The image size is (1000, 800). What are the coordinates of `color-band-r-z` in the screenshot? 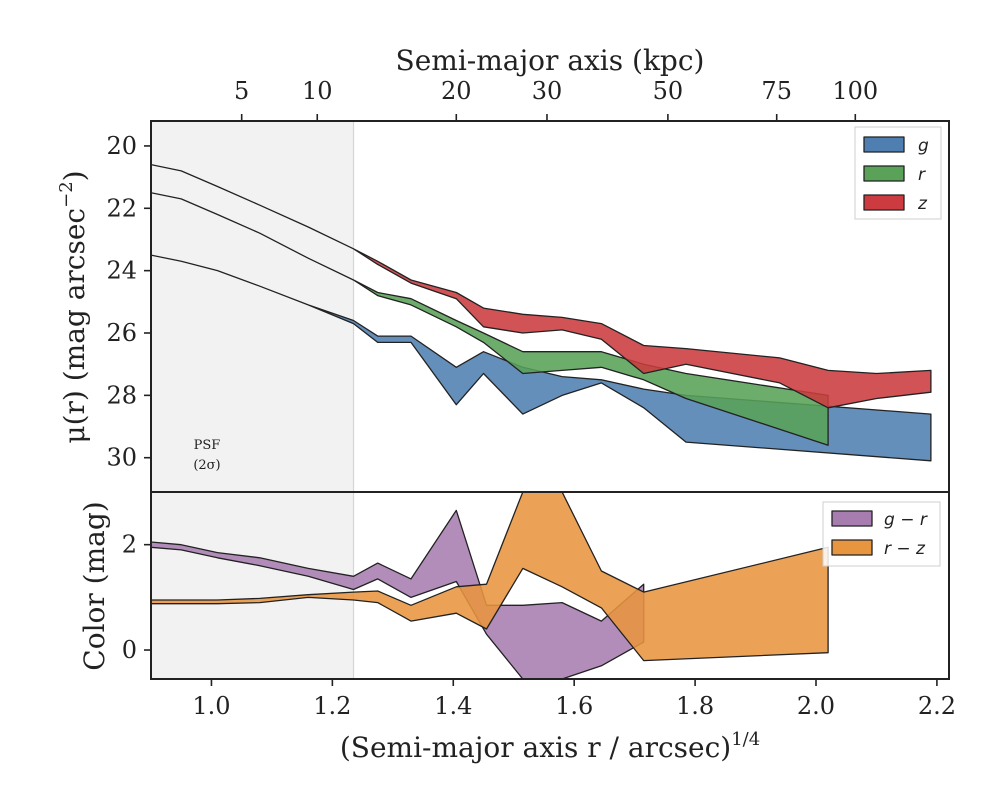 It's located at (490, 577).